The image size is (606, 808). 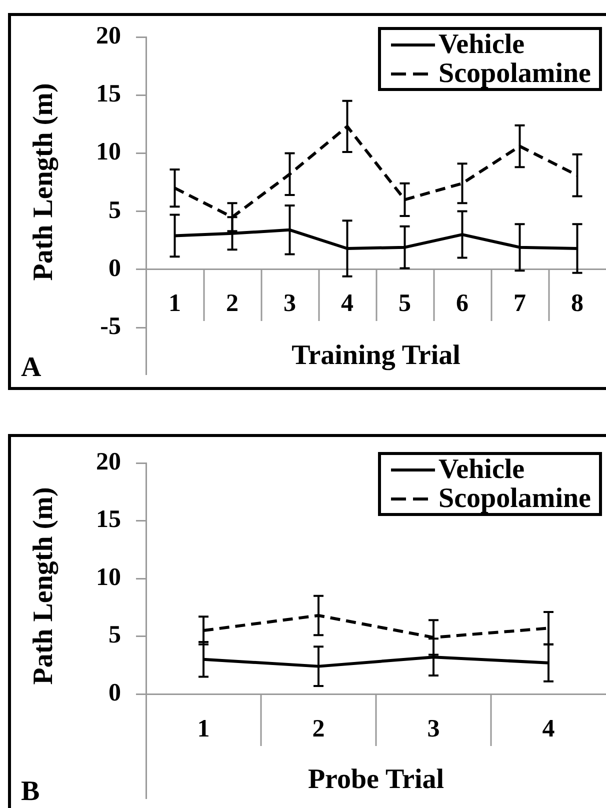 What do you see at coordinates (31, 368) in the screenshot?
I see `text: A` at bounding box center [31, 368].